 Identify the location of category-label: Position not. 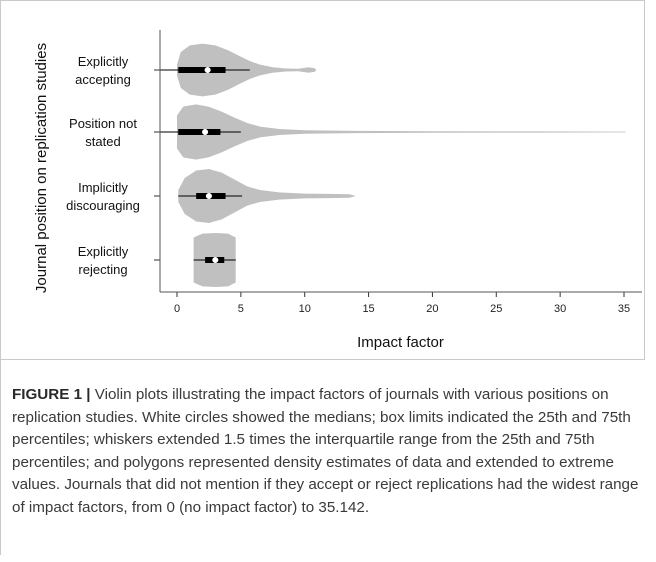
(103, 123).